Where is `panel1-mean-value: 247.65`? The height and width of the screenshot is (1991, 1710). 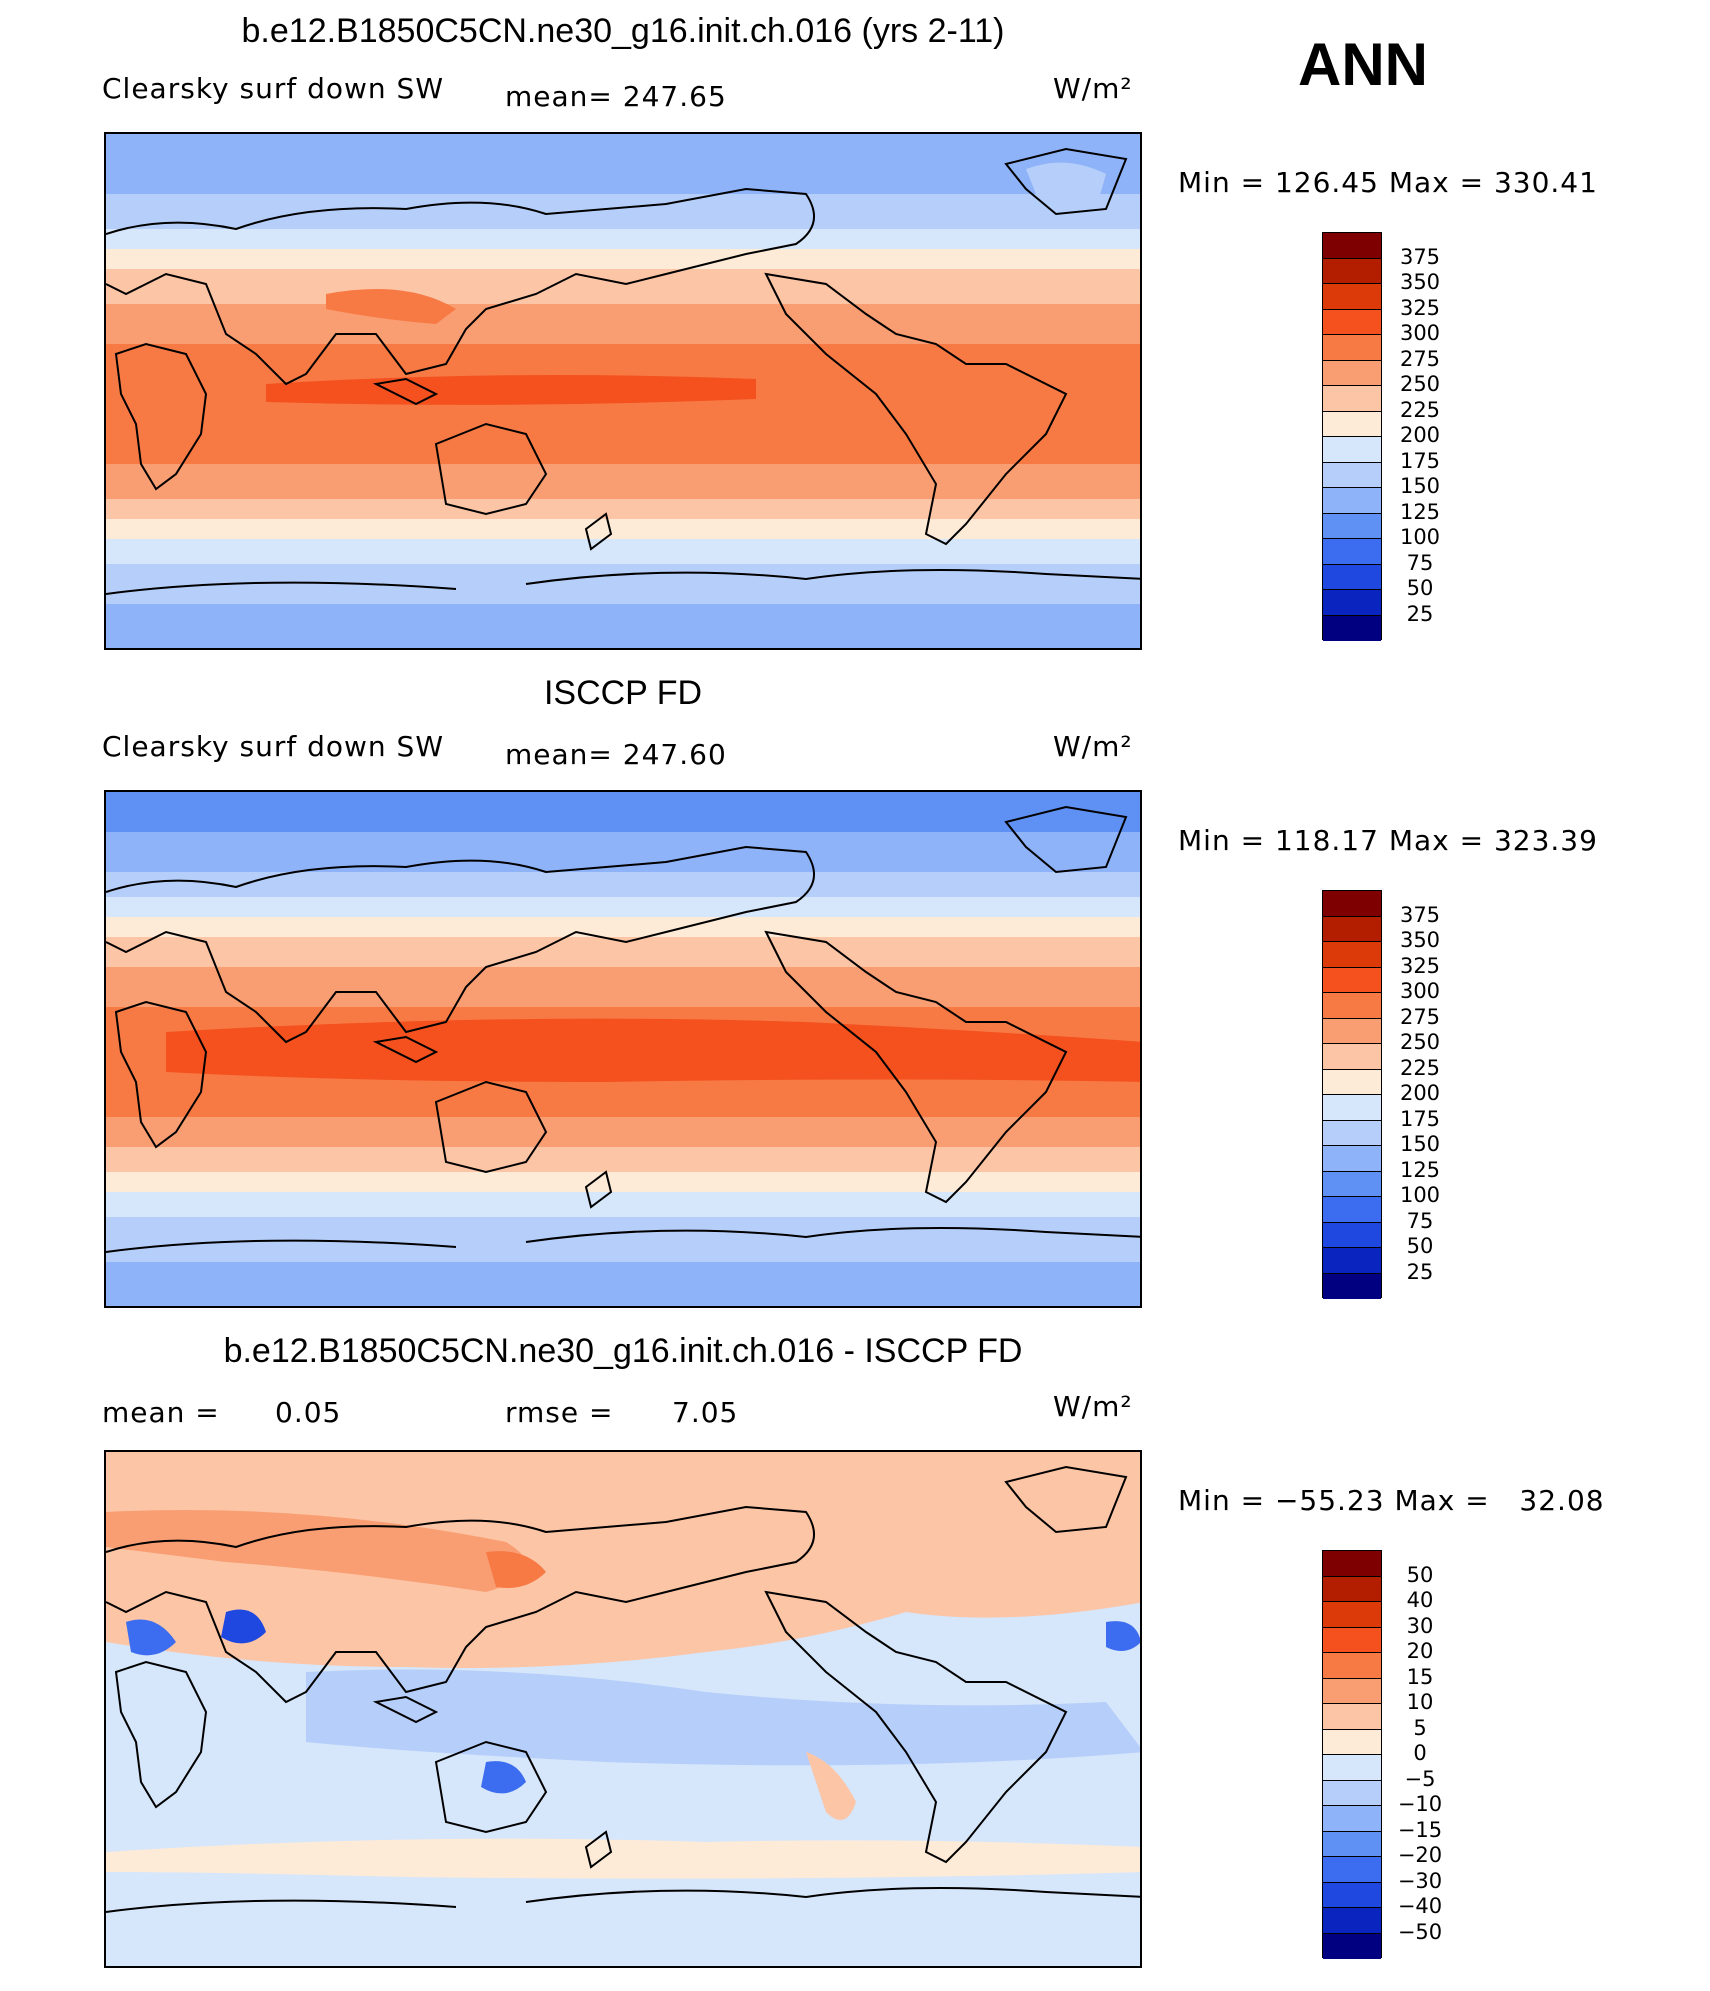 panel1-mean-value: 247.65 is located at coordinates (674, 96).